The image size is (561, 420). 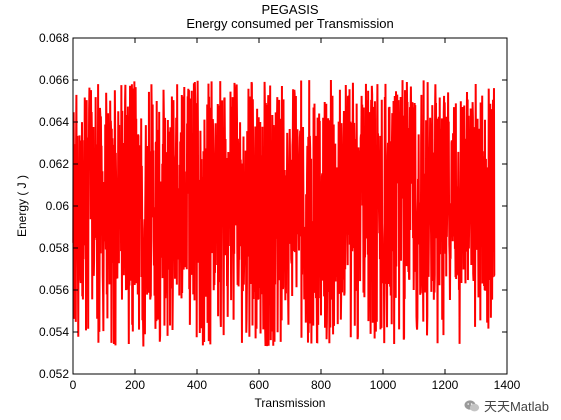 I want to click on y-tick-label: 0.066, so click(x=54, y=80).